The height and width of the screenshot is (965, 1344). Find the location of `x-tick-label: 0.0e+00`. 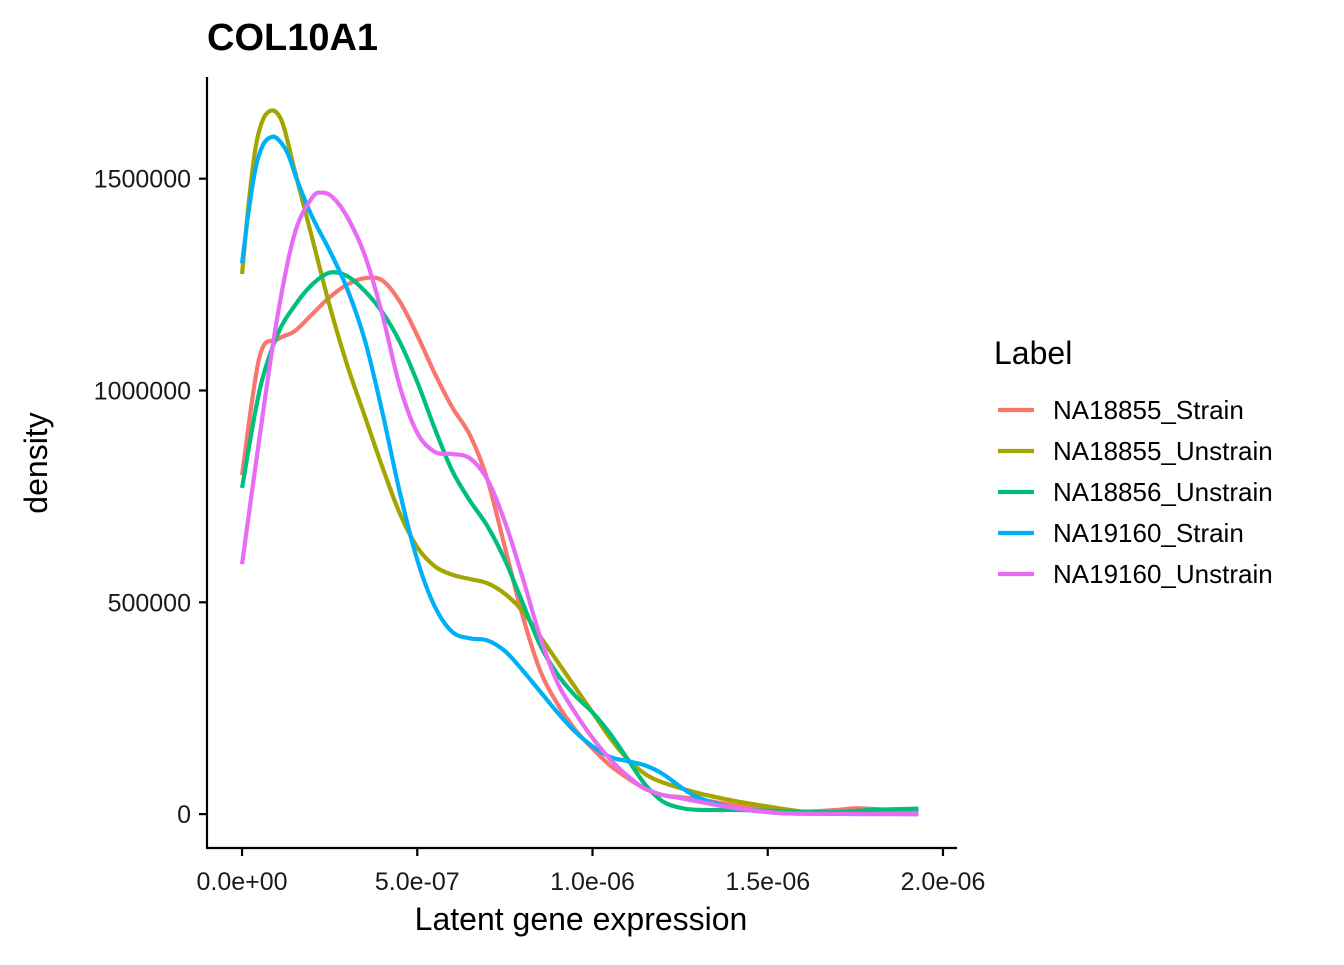

x-tick-label: 0.0e+00 is located at coordinates (242, 882).